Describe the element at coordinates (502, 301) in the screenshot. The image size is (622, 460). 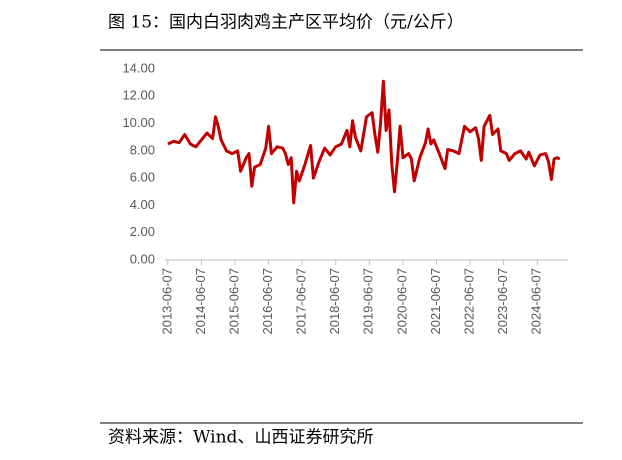
I see `x-tick-label: 2023-06-07` at that location.